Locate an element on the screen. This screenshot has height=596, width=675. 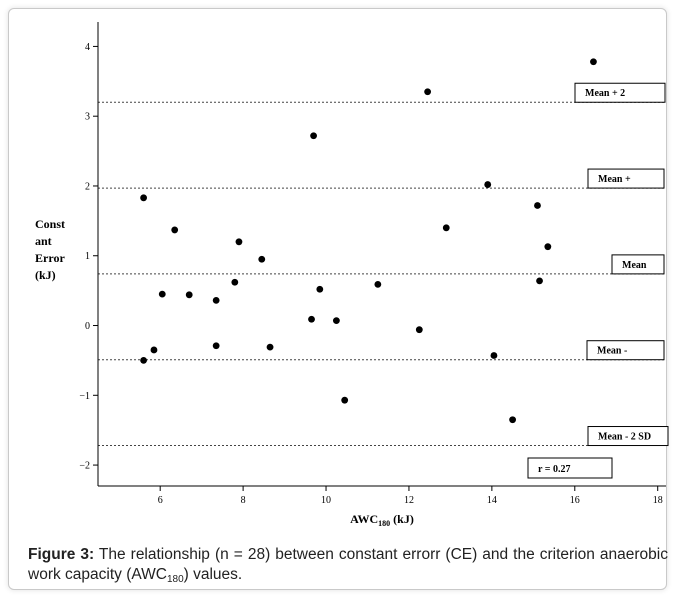
y-tick-label: 1 is located at coordinates (87, 256).